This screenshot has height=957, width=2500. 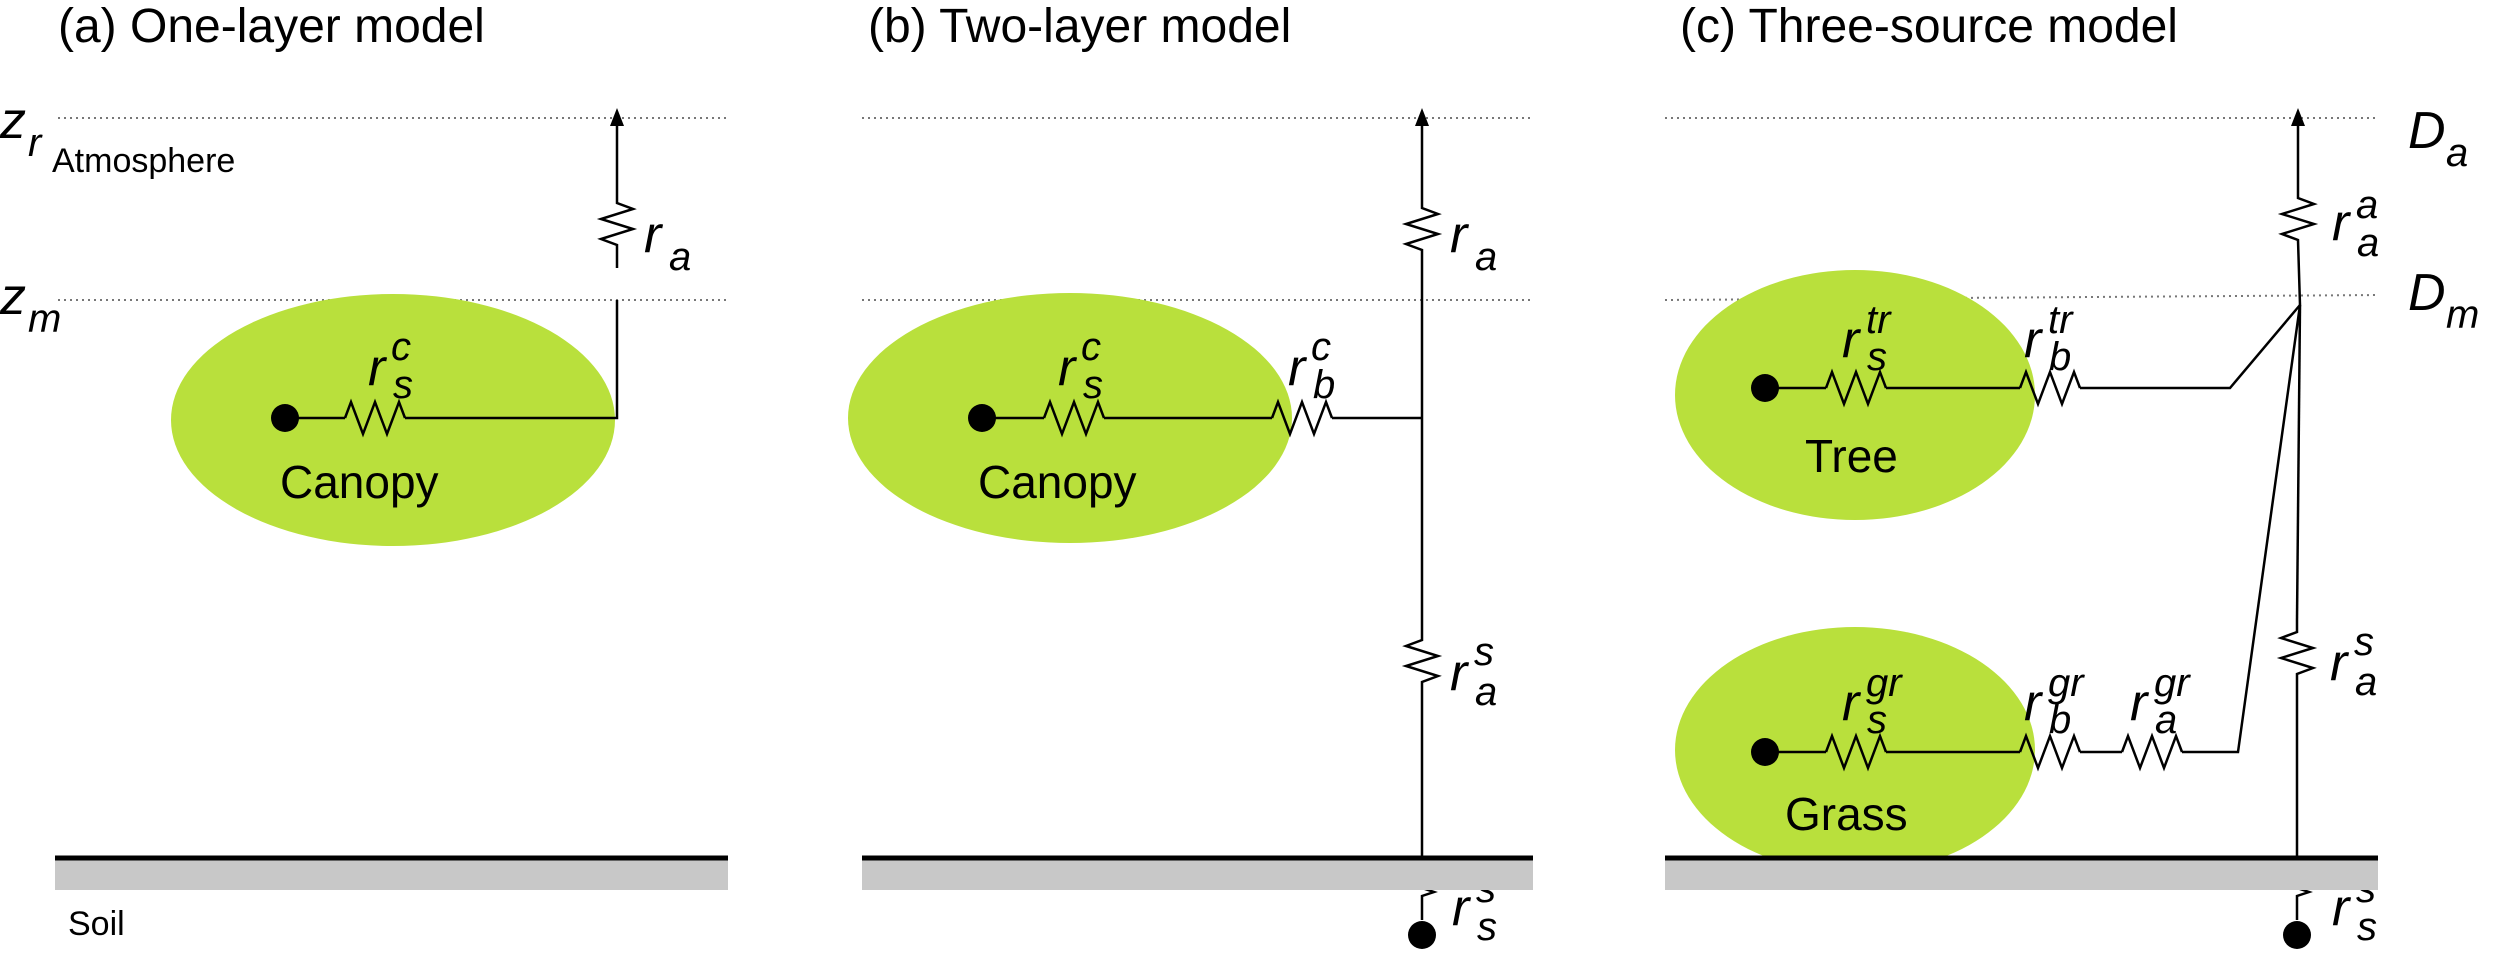 What do you see at coordinates (390, 366) in the screenshot?
I see `panel-a-rsc-label: r s c` at bounding box center [390, 366].